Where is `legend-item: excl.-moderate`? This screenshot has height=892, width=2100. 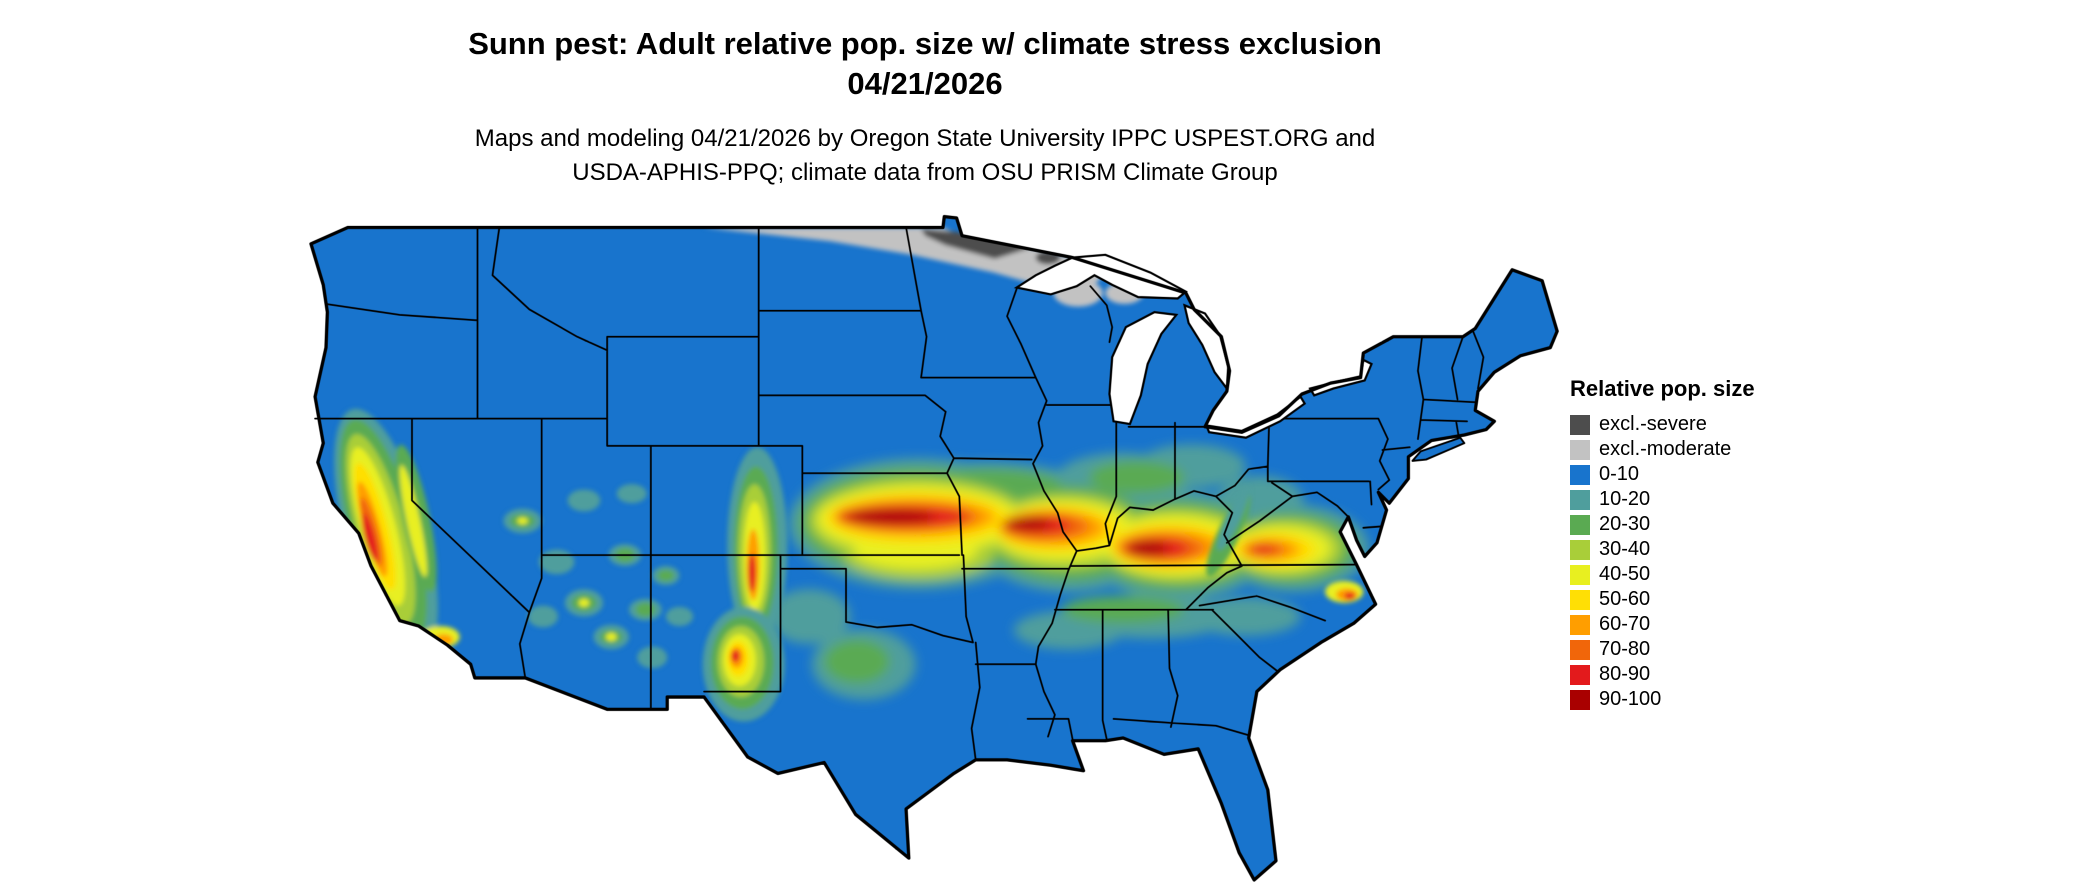
legend-item: excl.-moderate is located at coordinates (1662, 449).